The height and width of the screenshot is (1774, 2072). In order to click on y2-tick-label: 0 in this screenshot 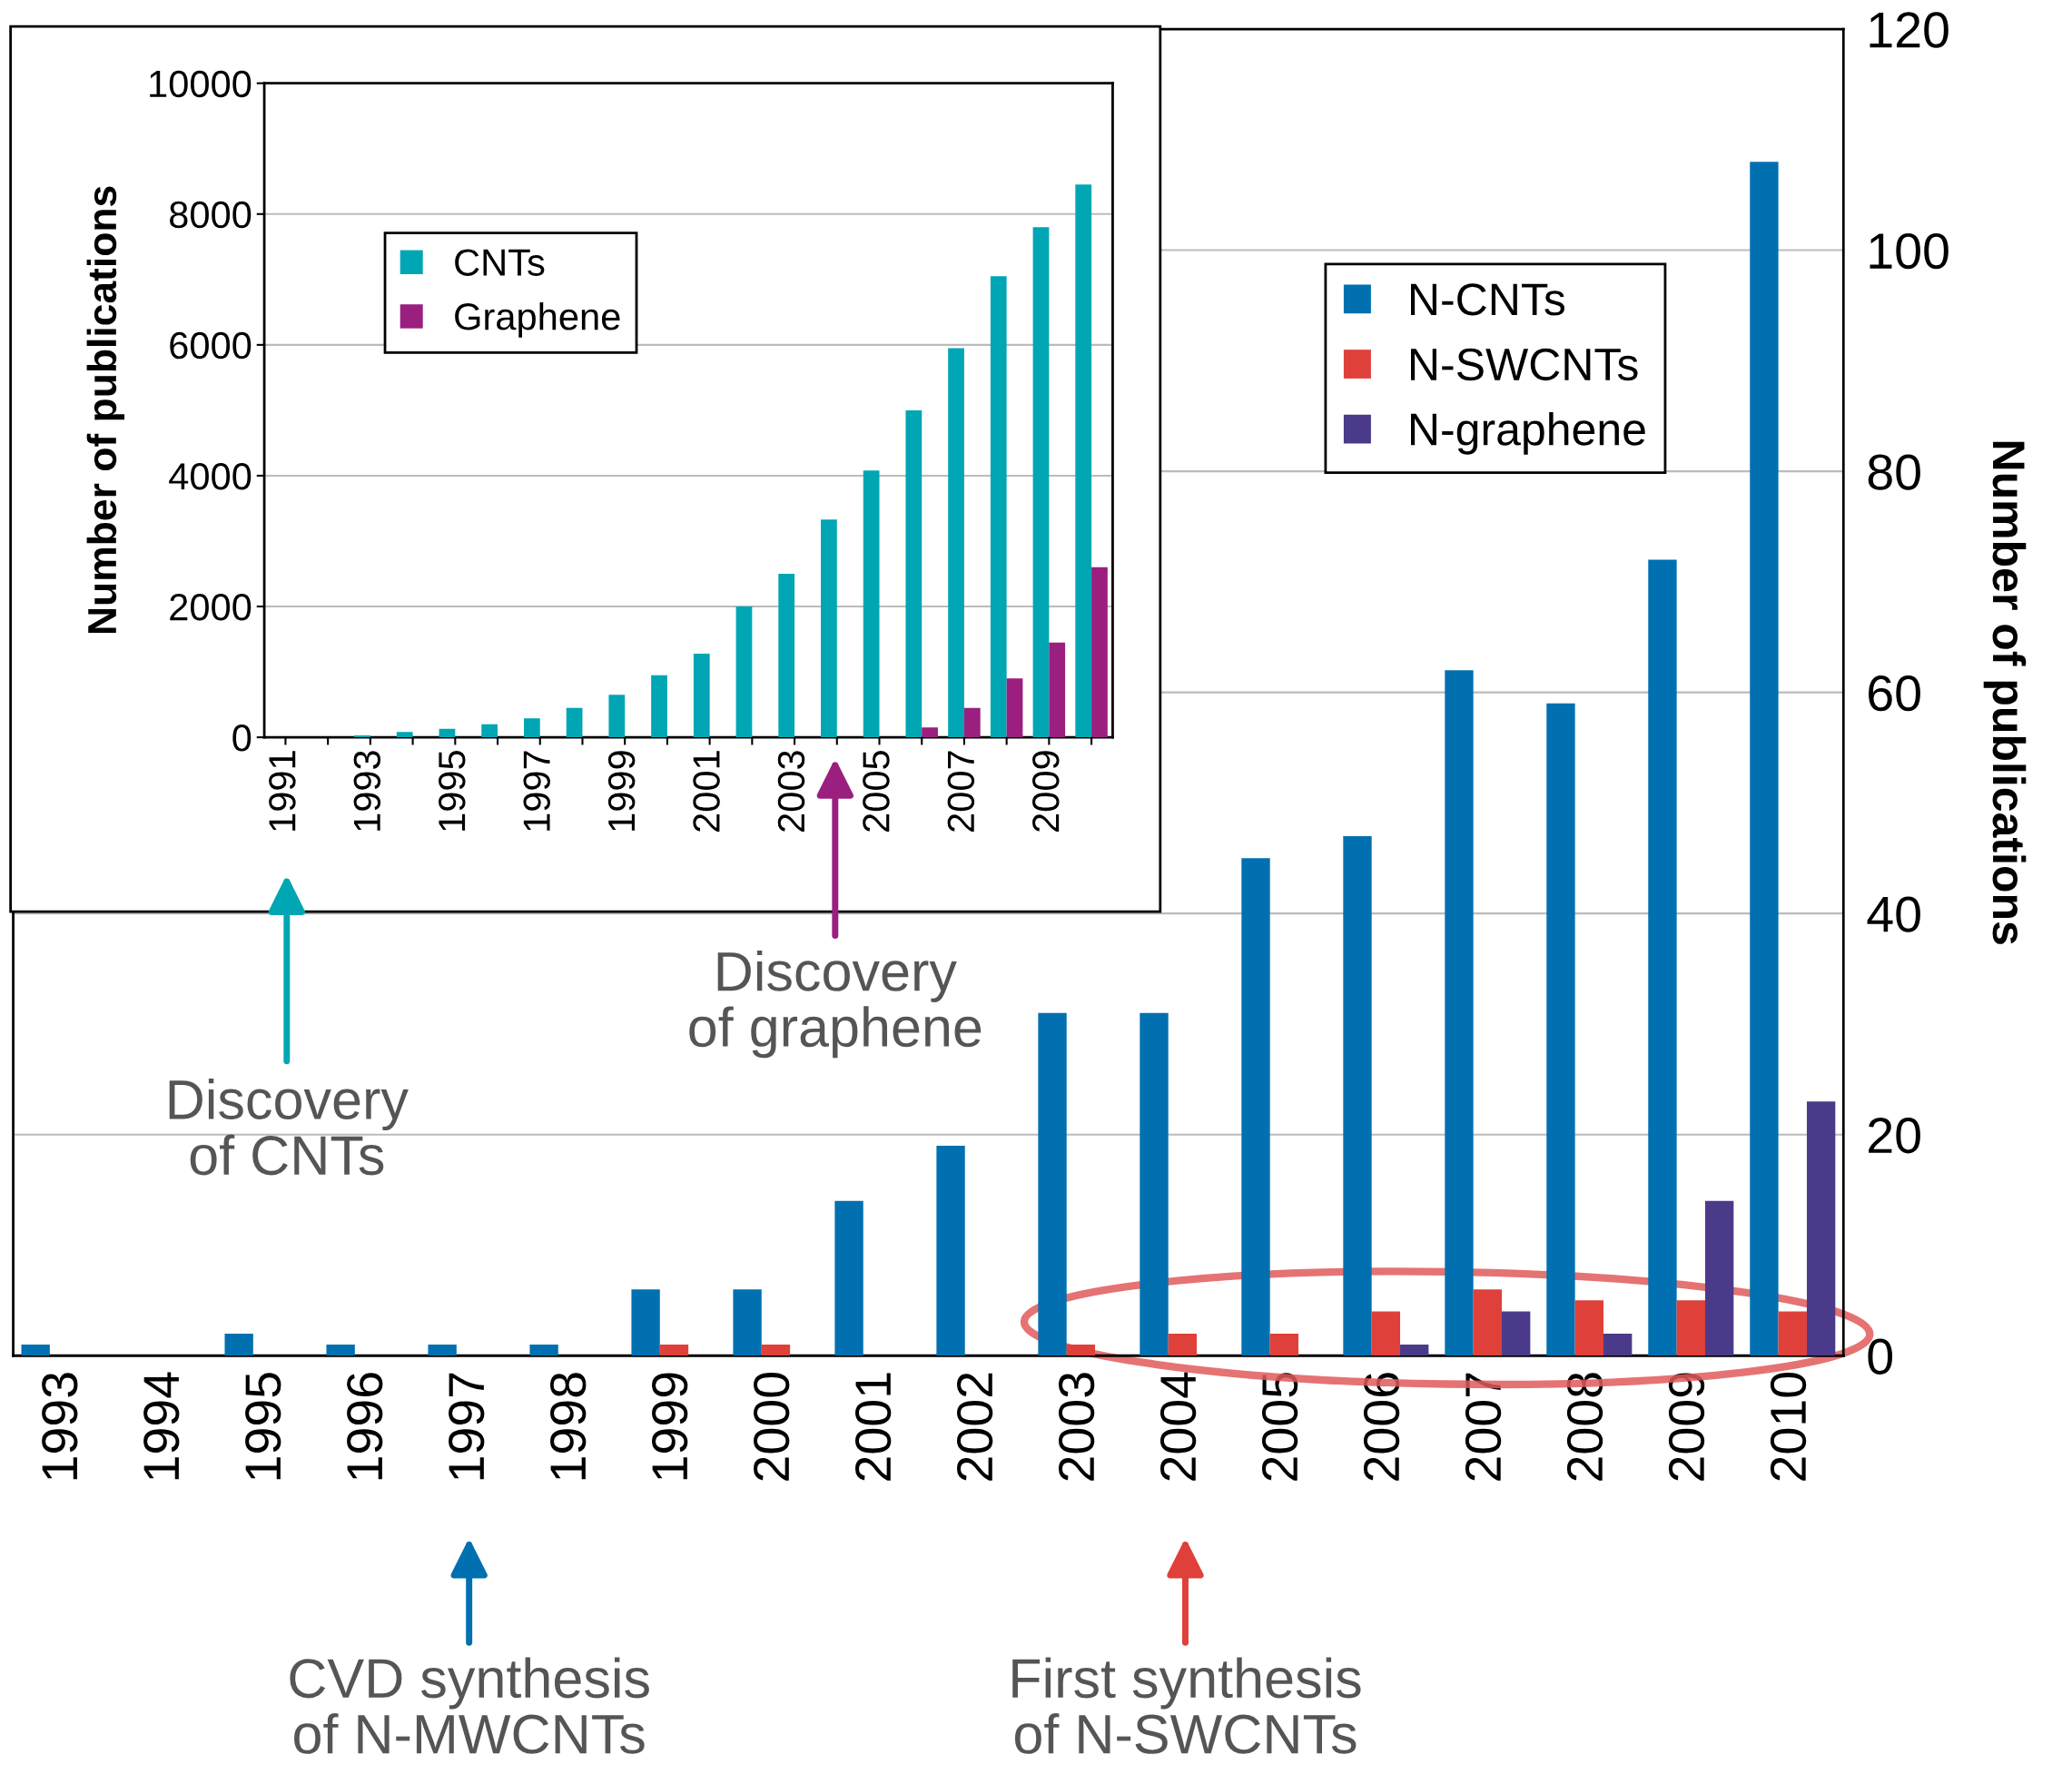, I will do `click(1880, 1356)`.